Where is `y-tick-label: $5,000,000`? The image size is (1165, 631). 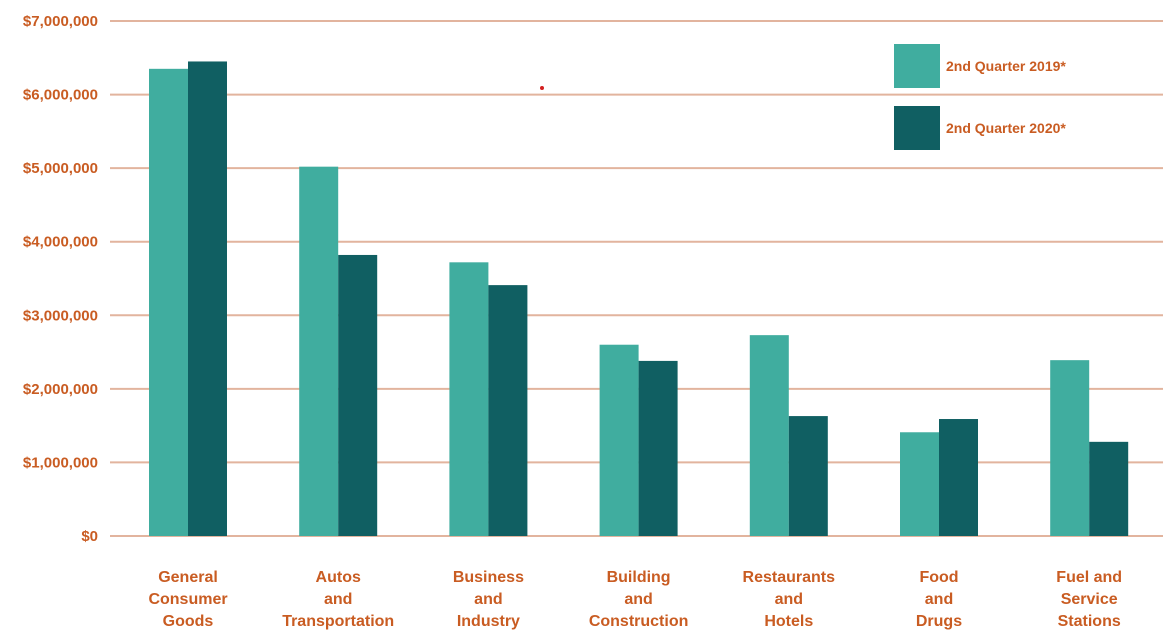
y-tick-label: $5,000,000 is located at coordinates (60, 168).